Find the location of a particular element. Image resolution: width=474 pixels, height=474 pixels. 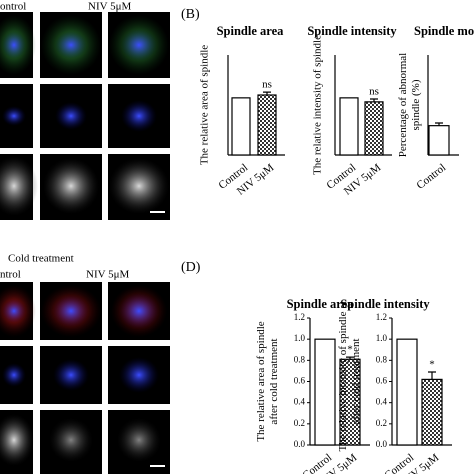

chart-title: Spindle mo is located at coordinates (444, 31).